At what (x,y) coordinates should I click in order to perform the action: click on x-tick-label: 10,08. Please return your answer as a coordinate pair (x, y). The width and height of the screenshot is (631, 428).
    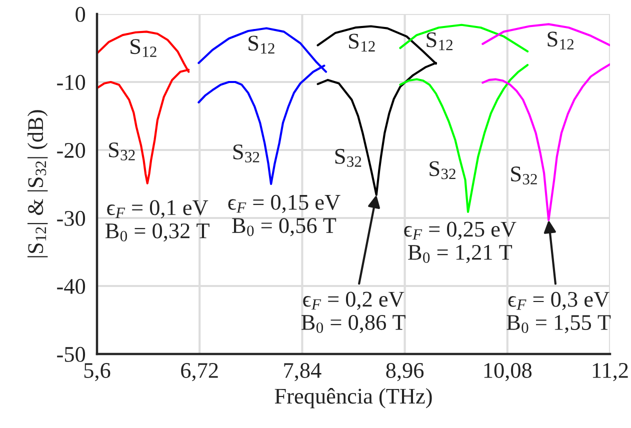
    Looking at the image, I should click on (508, 372).